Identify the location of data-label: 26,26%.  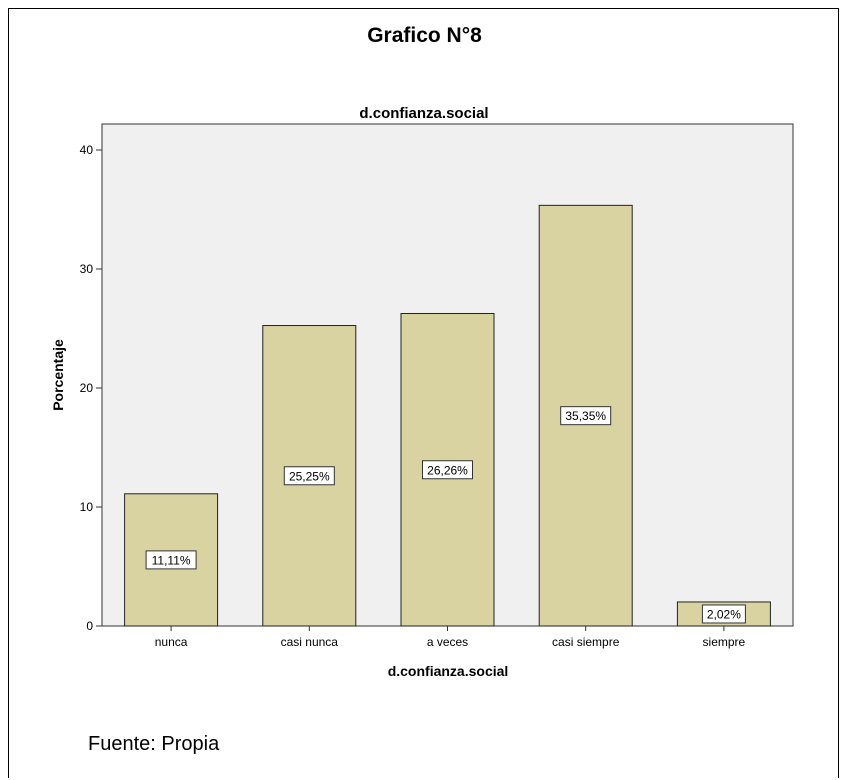
(447, 470).